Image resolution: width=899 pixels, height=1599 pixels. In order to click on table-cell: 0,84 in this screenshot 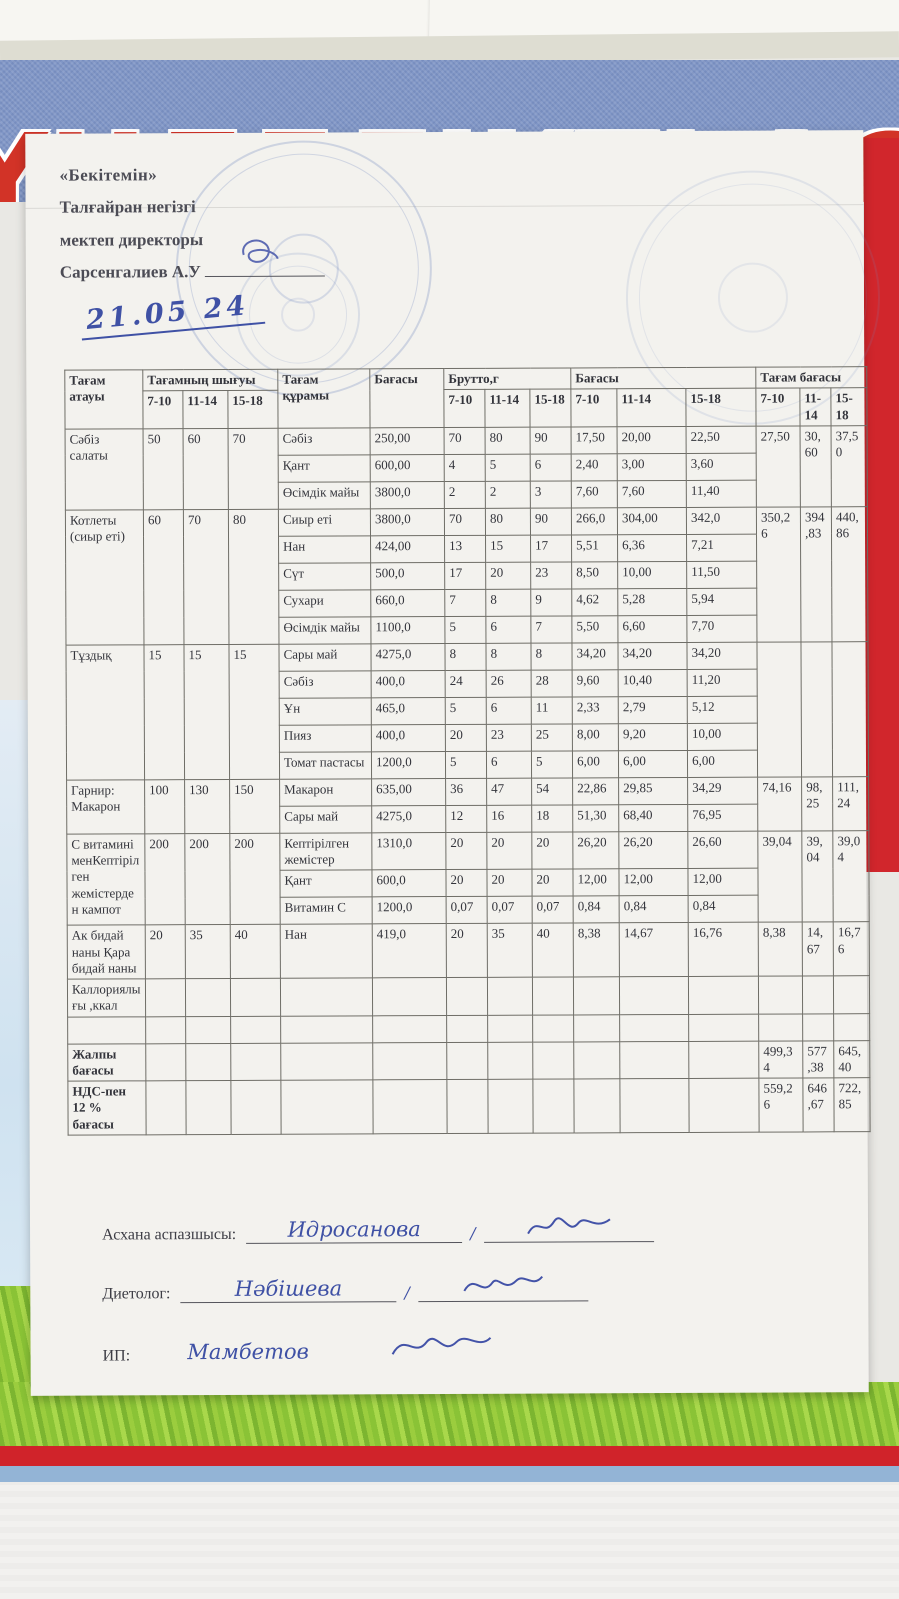, I will do `click(654, 909)`.